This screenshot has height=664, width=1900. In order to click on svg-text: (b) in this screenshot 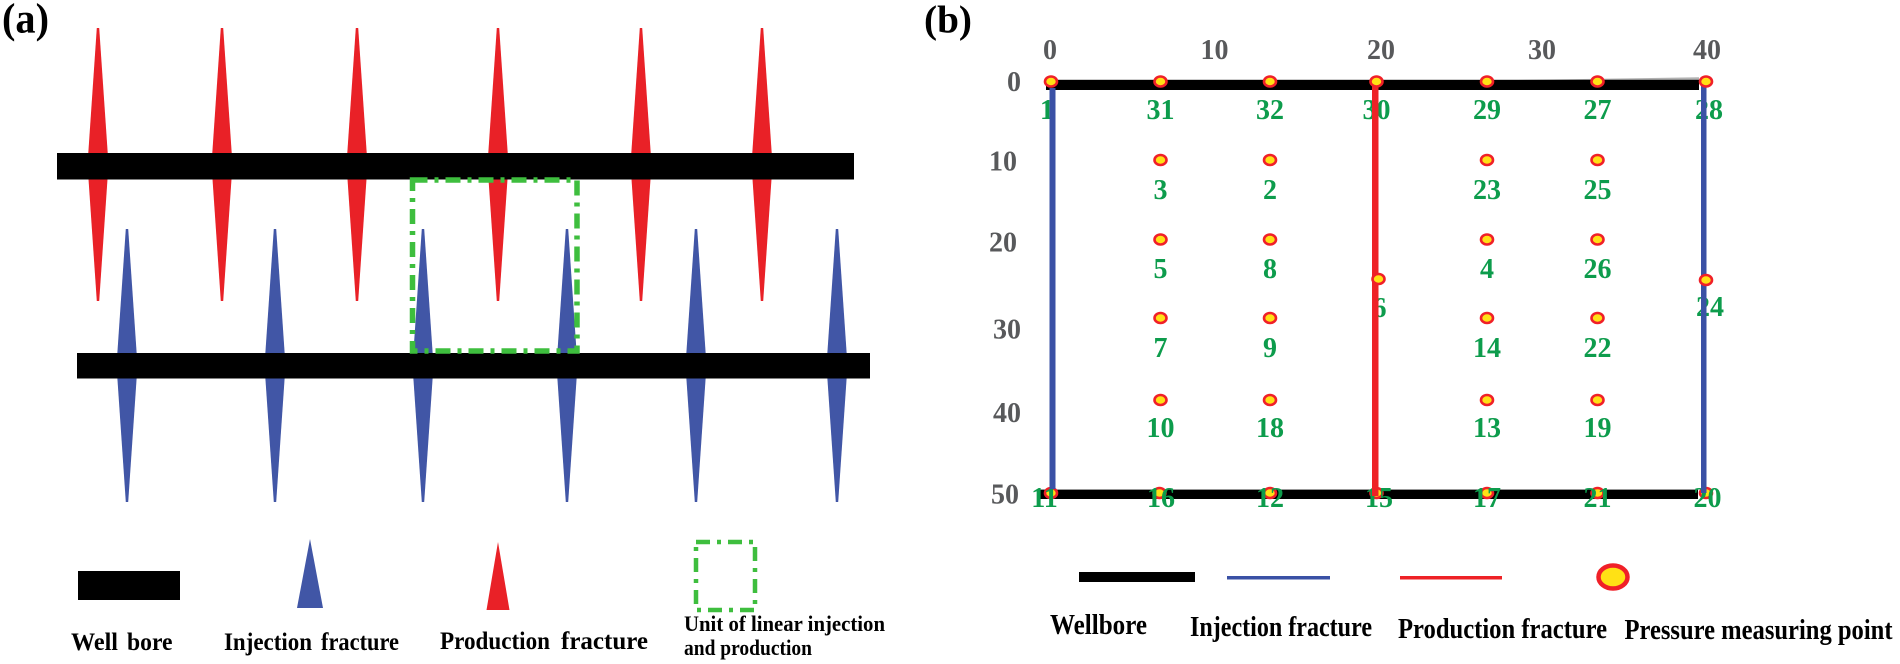, I will do `click(948, 21)`.